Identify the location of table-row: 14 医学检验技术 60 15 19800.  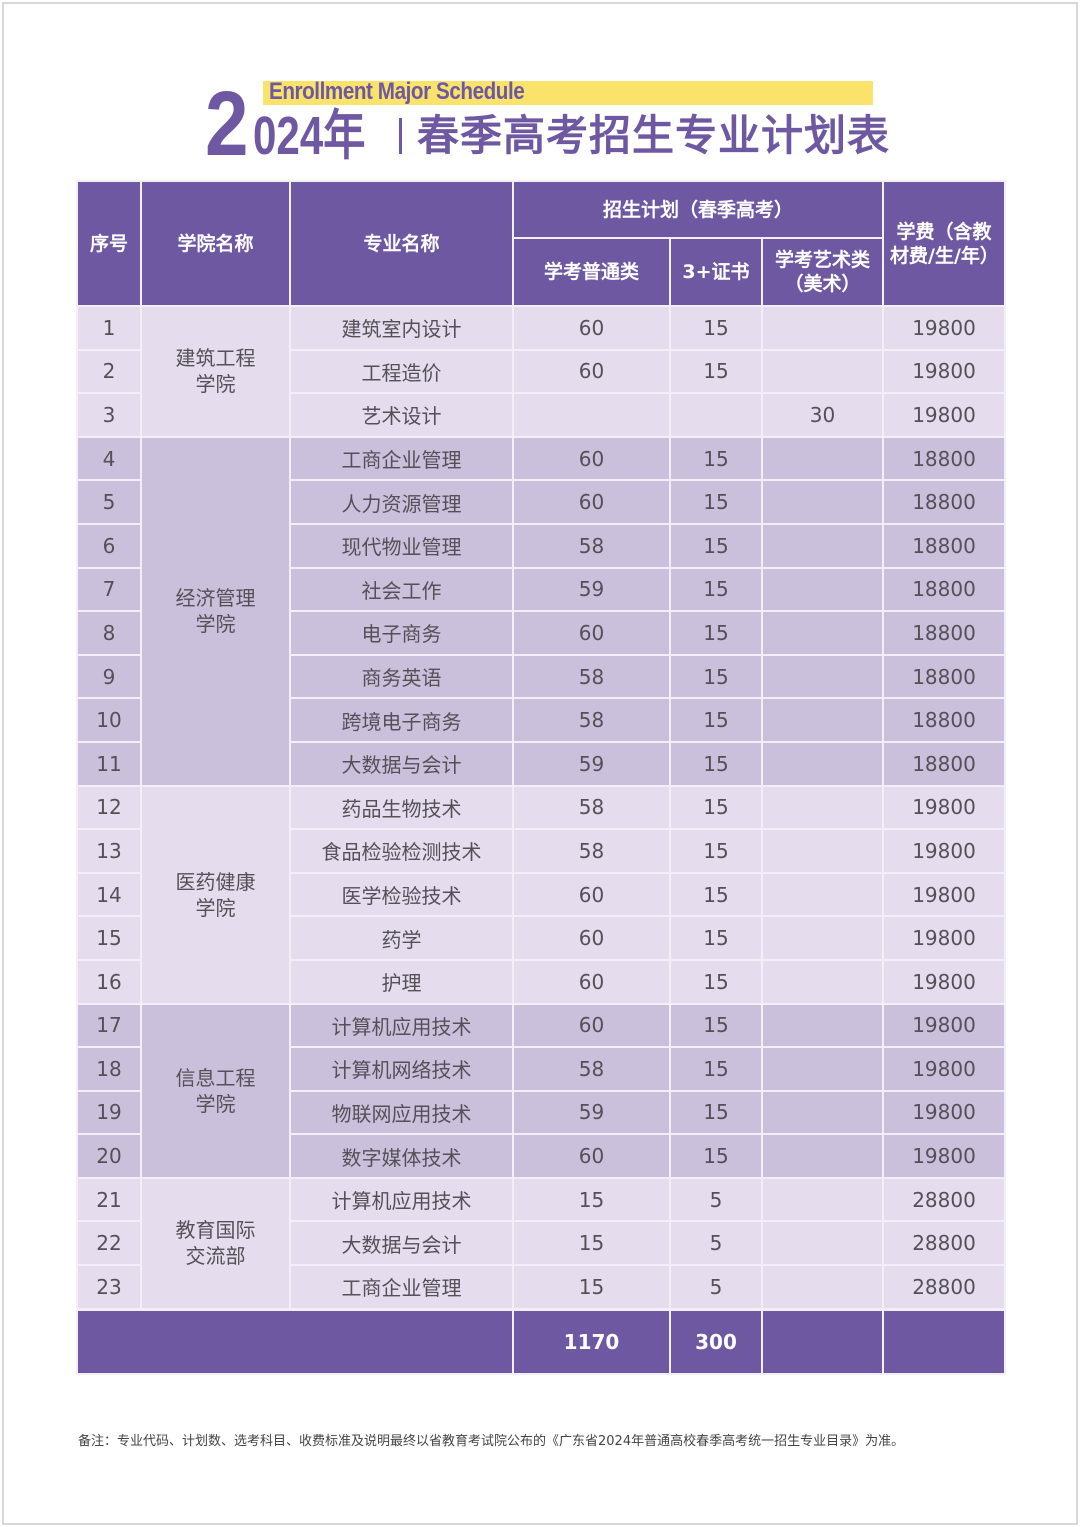
(541, 894).